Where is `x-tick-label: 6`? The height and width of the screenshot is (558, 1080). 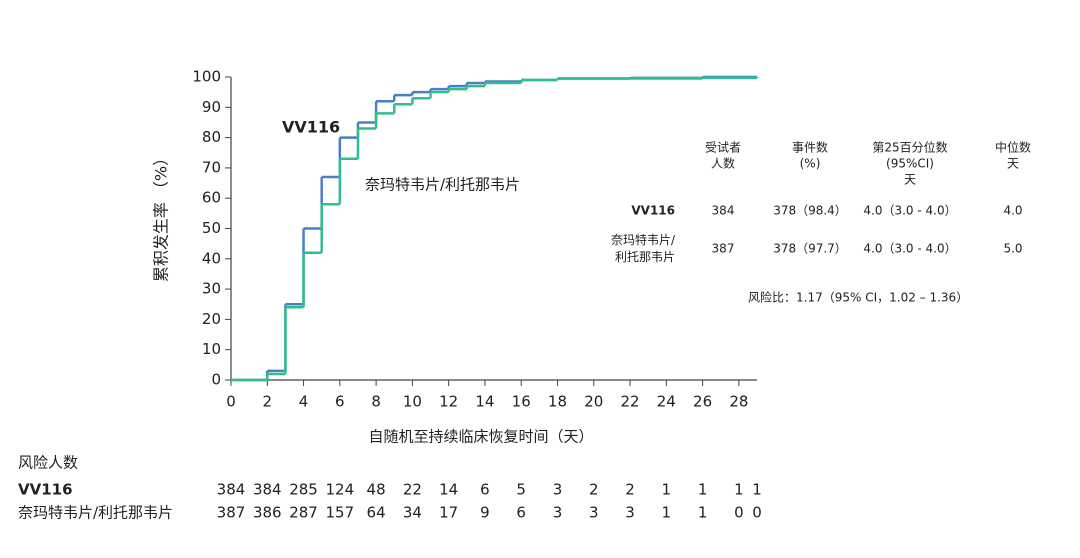
x-tick-label: 6 is located at coordinates (340, 402).